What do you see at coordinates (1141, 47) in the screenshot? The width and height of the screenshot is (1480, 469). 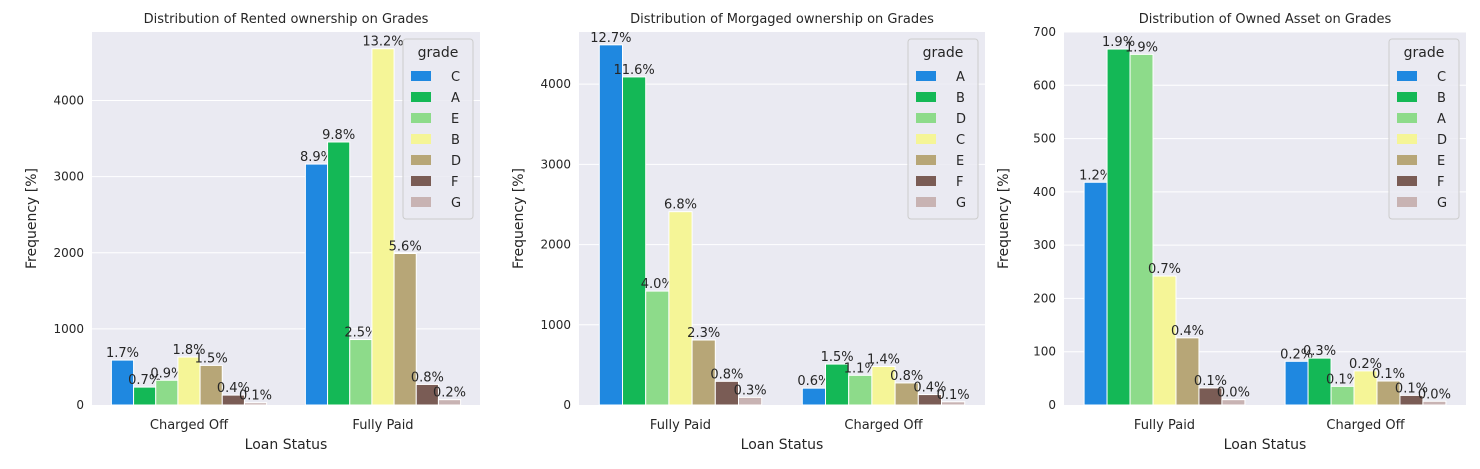 I see `data-label: 1.9%` at bounding box center [1141, 47].